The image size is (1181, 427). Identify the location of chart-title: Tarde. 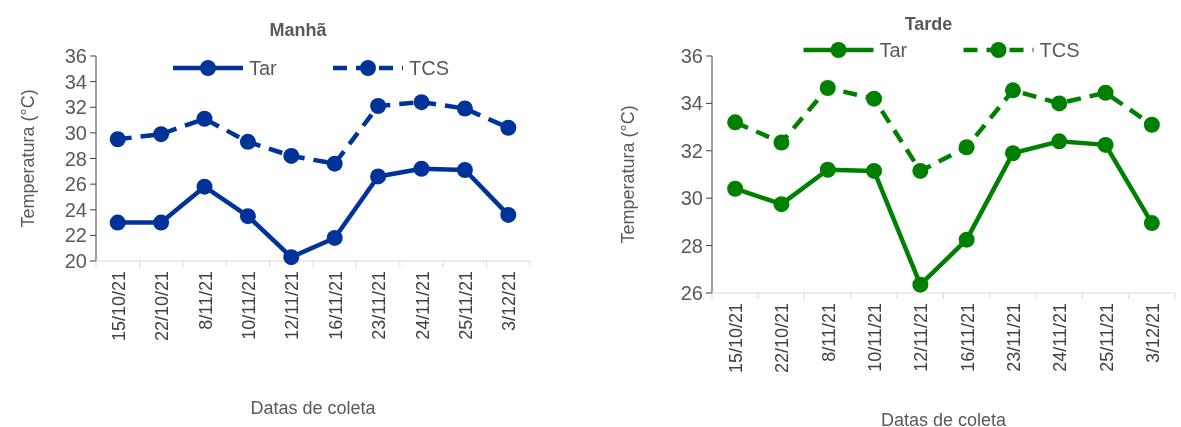
(928, 24).